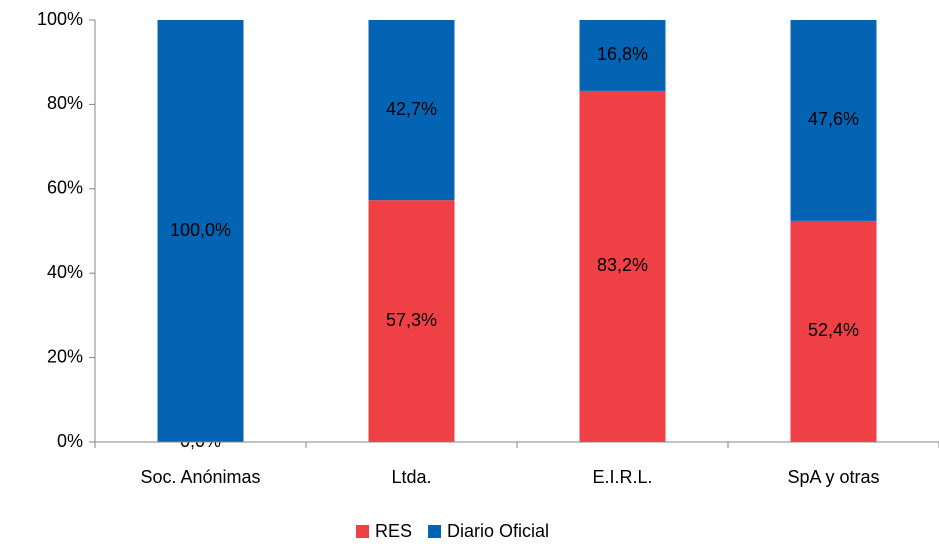  I want to click on data-label: 42,7%, so click(411, 109).